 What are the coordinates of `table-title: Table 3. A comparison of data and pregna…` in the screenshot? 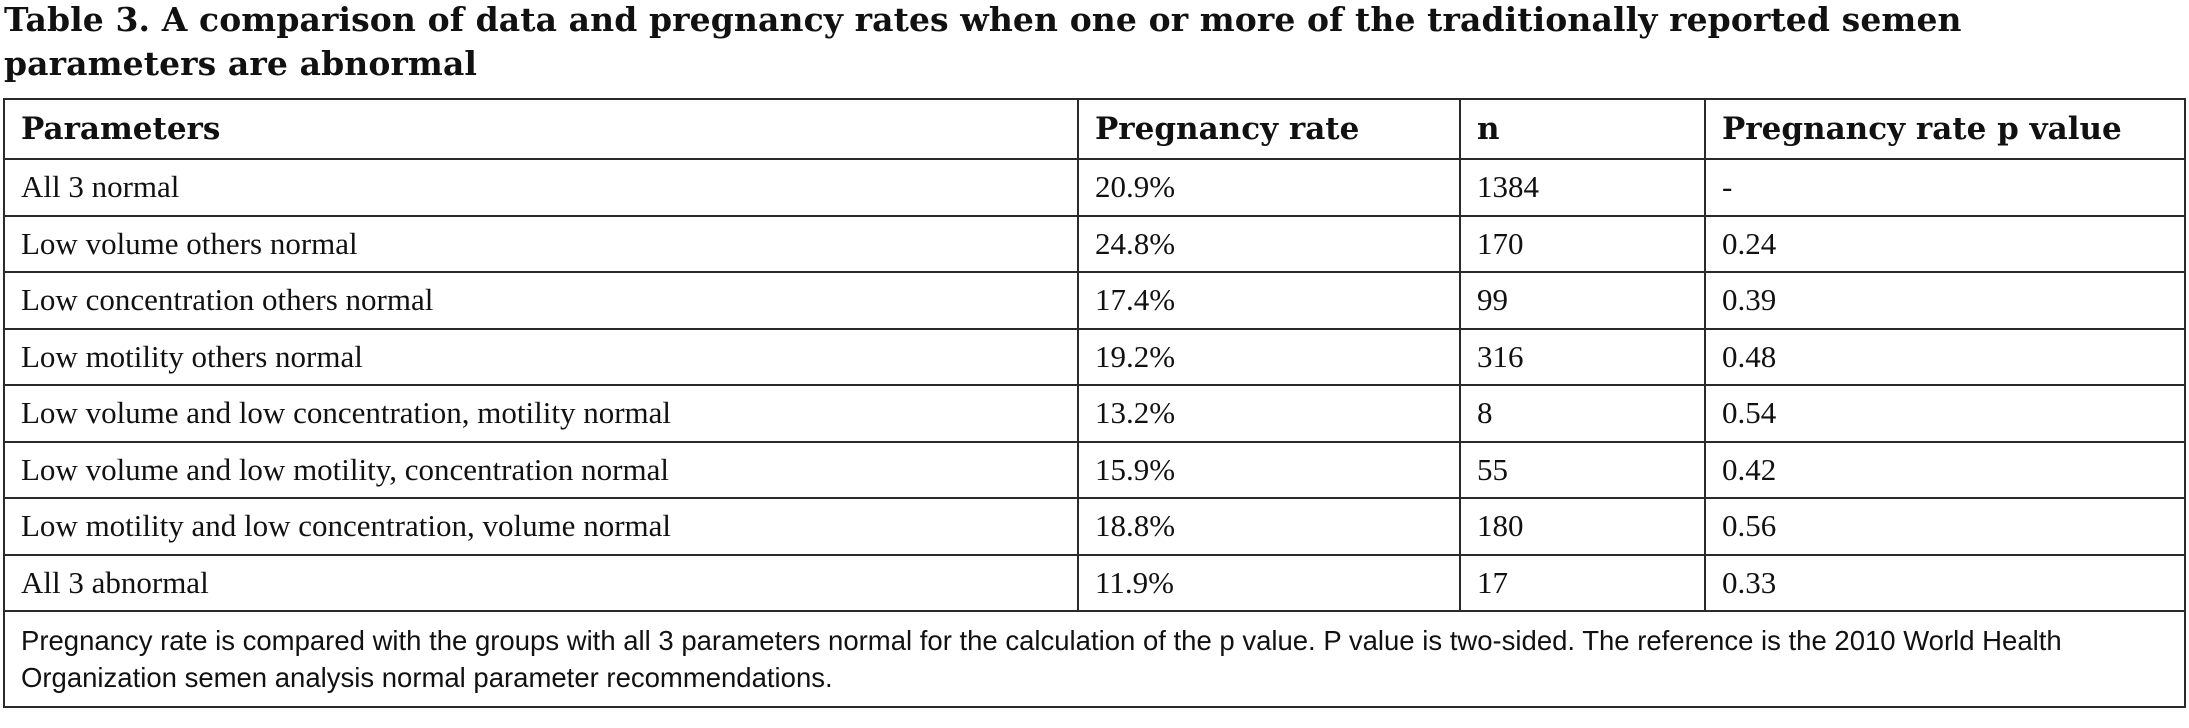 It's located at (983, 41).